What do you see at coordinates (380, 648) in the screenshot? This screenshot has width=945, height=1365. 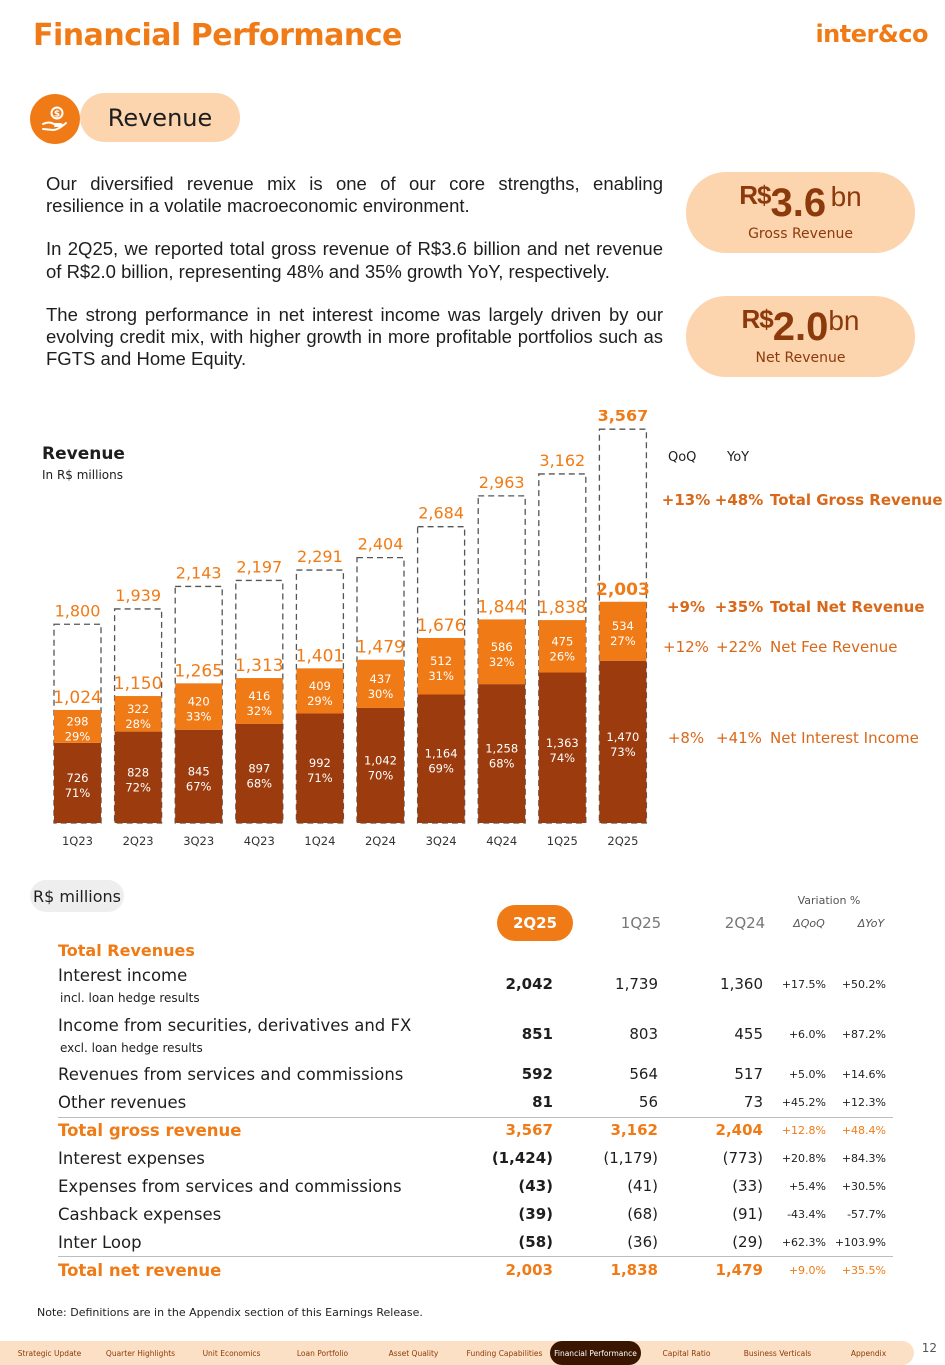 I see `net-revenue-label: 1,479` at bounding box center [380, 648].